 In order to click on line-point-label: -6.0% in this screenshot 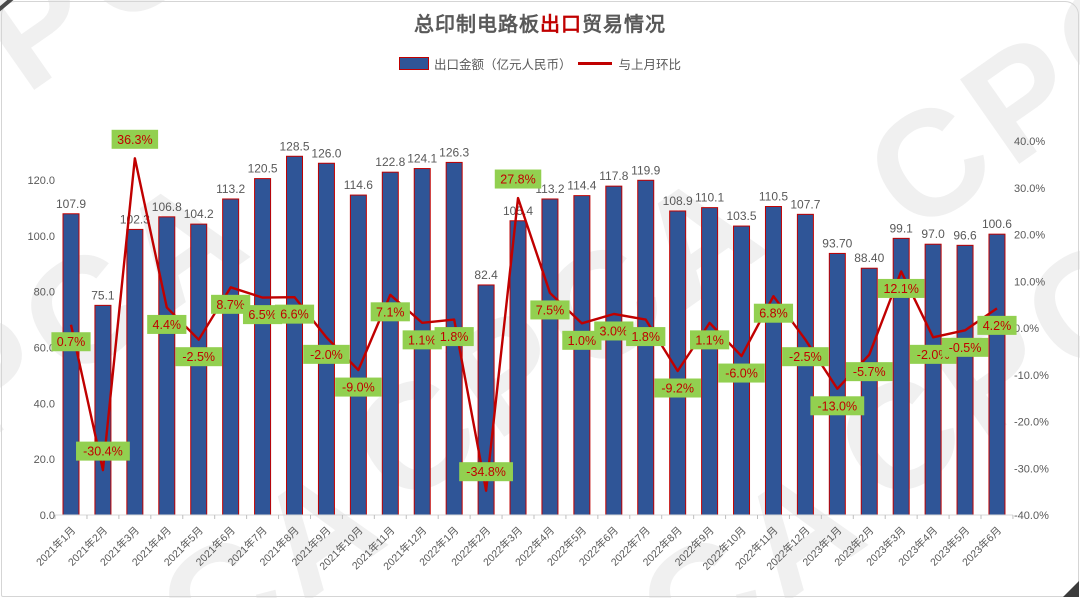, I will do `click(741, 373)`.